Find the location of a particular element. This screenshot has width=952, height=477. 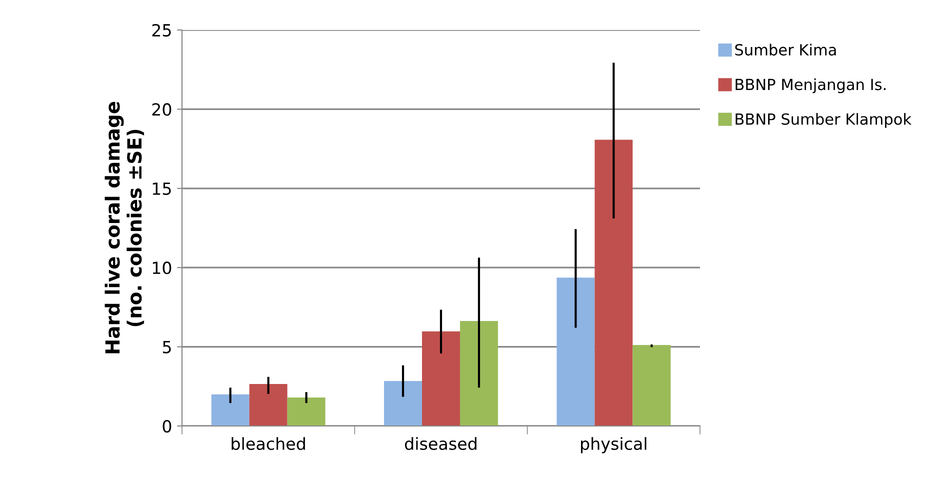

y-tick-label: 10 is located at coordinates (162, 268).